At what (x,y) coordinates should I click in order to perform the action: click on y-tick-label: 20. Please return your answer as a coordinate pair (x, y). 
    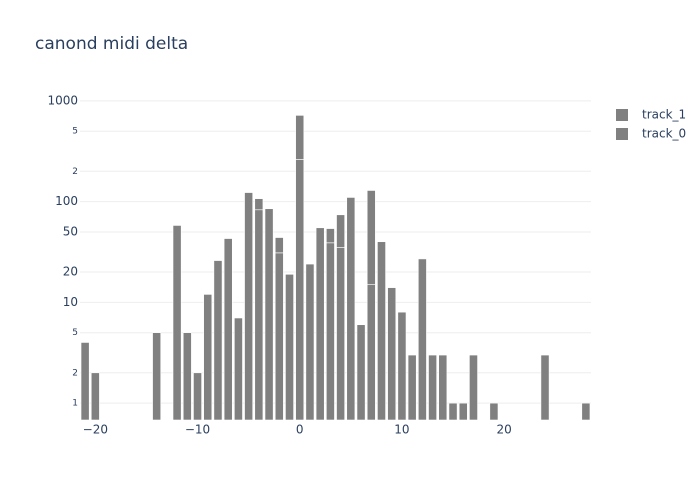
    Looking at the image, I should click on (70, 272).